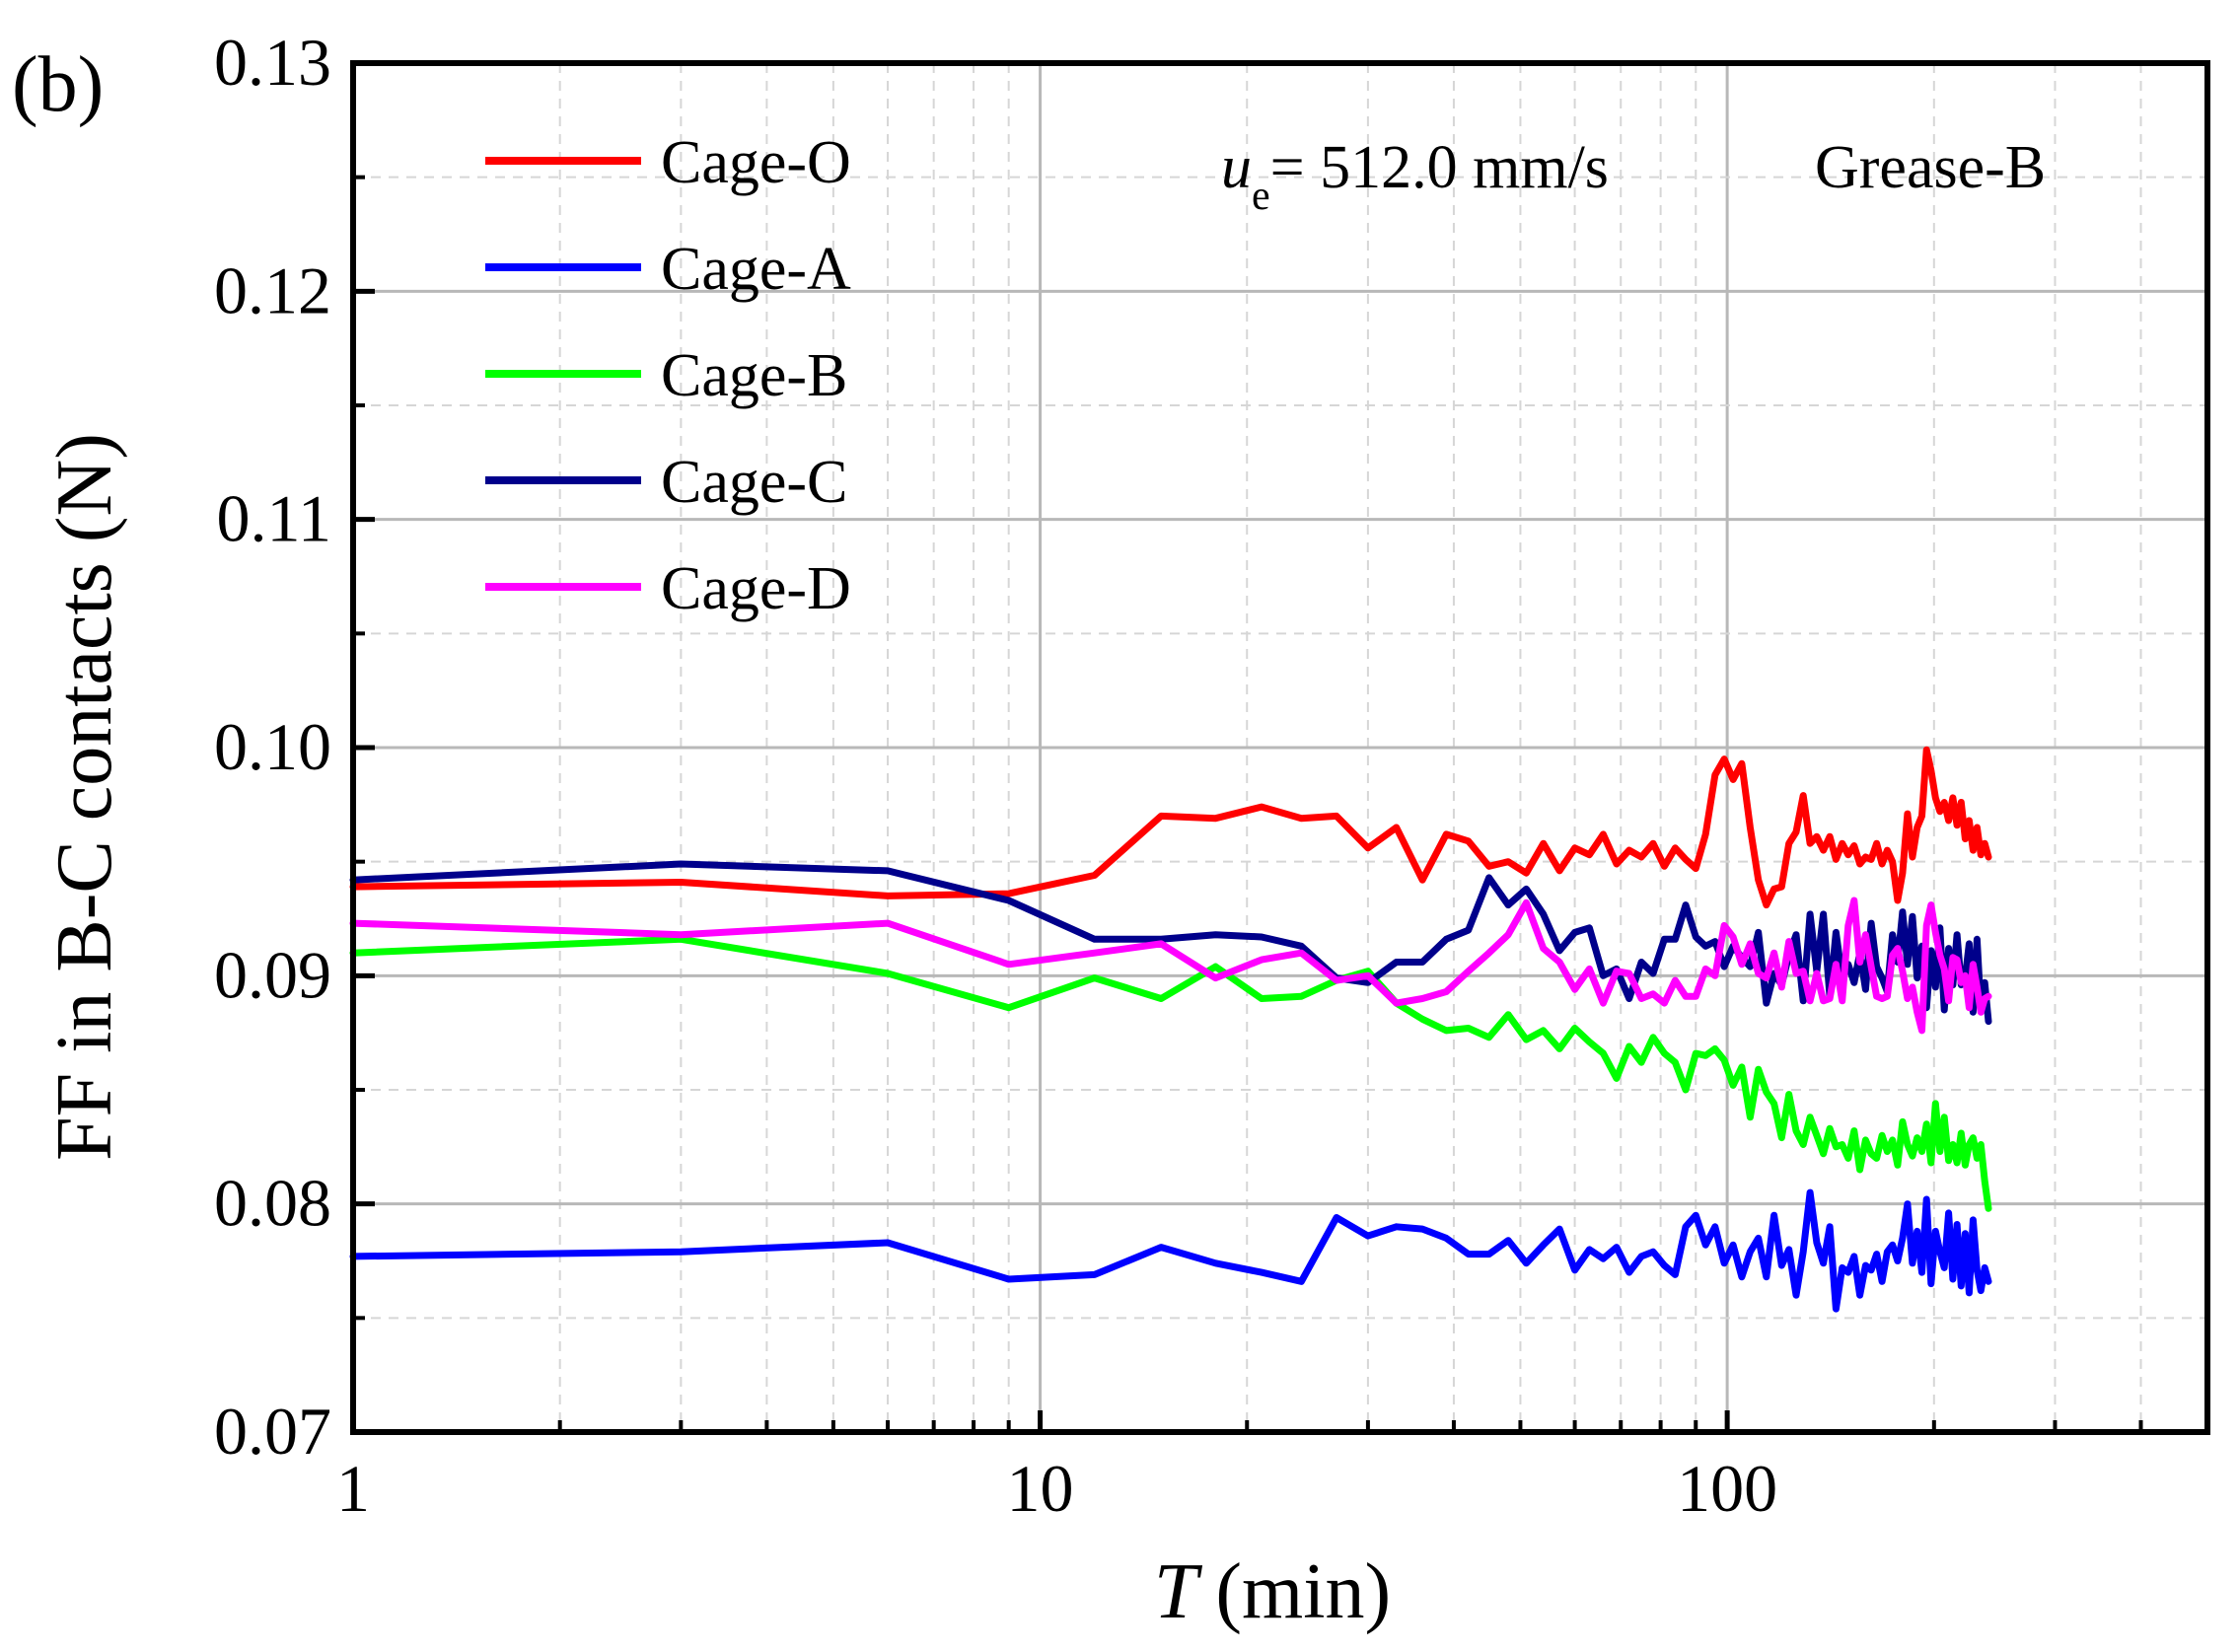  Describe the element at coordinates (1170, 1074) in the screenshot. I see `series-line-cage-b` at that location.